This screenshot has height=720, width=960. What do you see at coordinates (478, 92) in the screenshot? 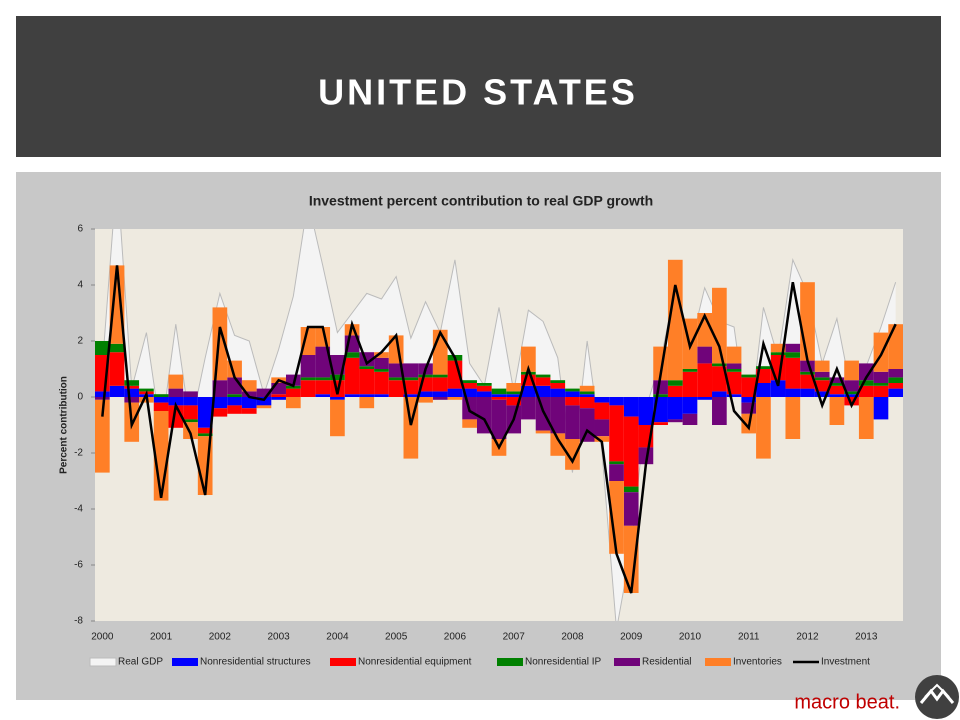
I see `header-title: UNITED STATES` at bounding box center [478, 92].